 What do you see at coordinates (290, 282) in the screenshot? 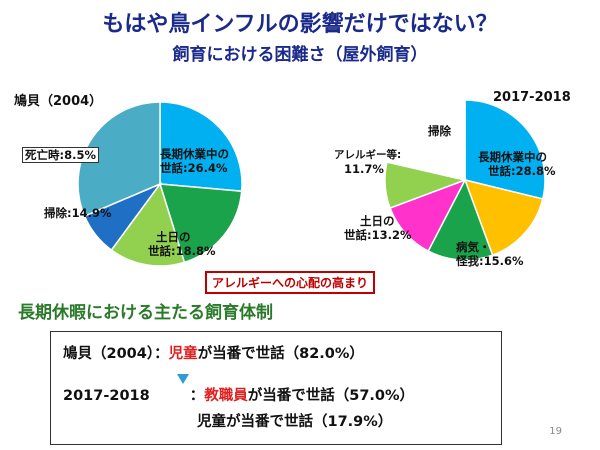
I see `allergy-concern-note: アレルギーへの心配の高まり` at bounding box center [290, 282].